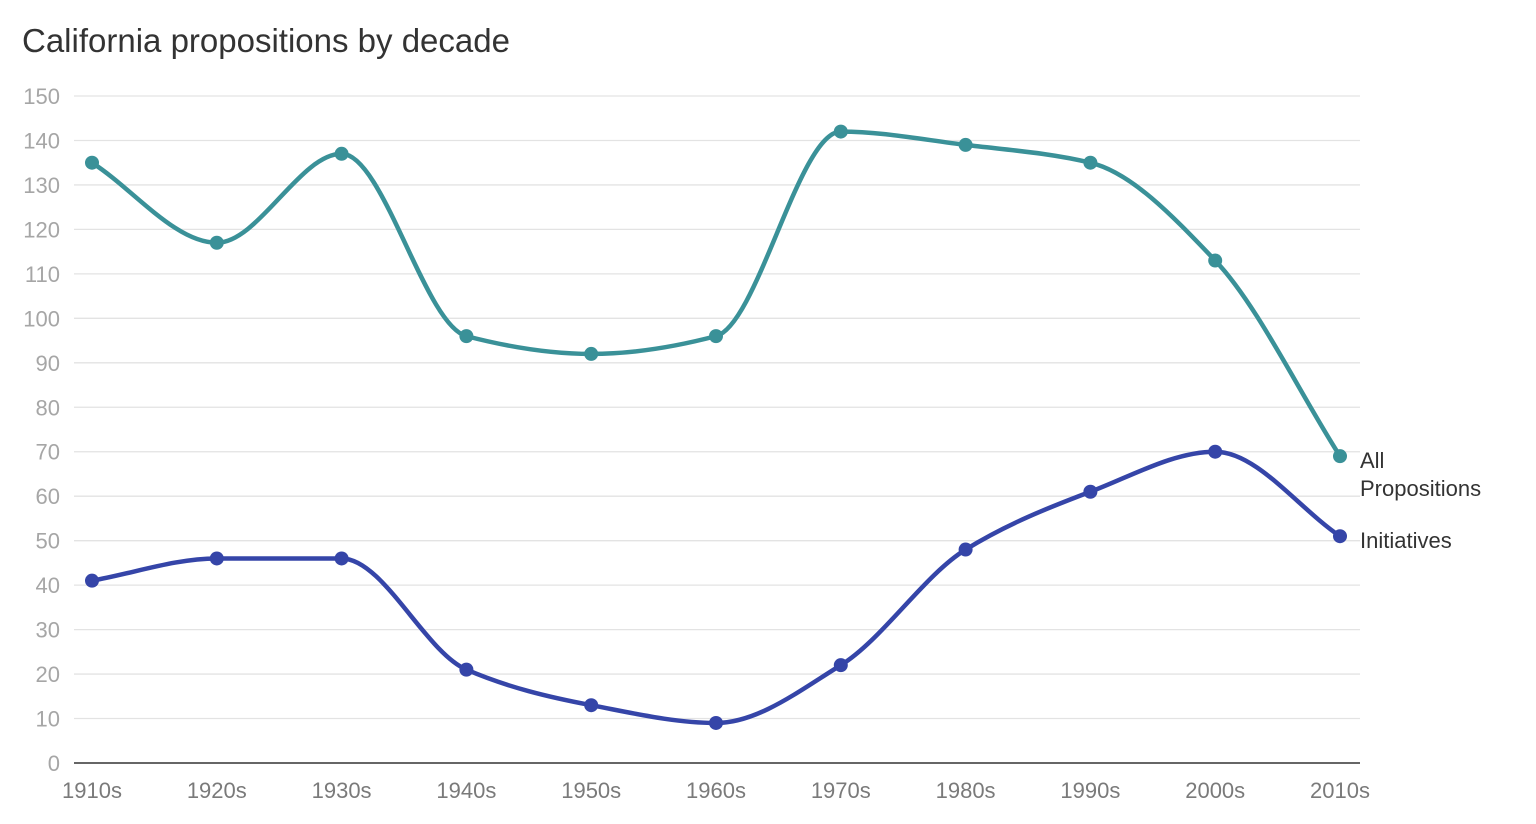  I want to click on initiatives-label: Initiatives, so click(1406, 540).